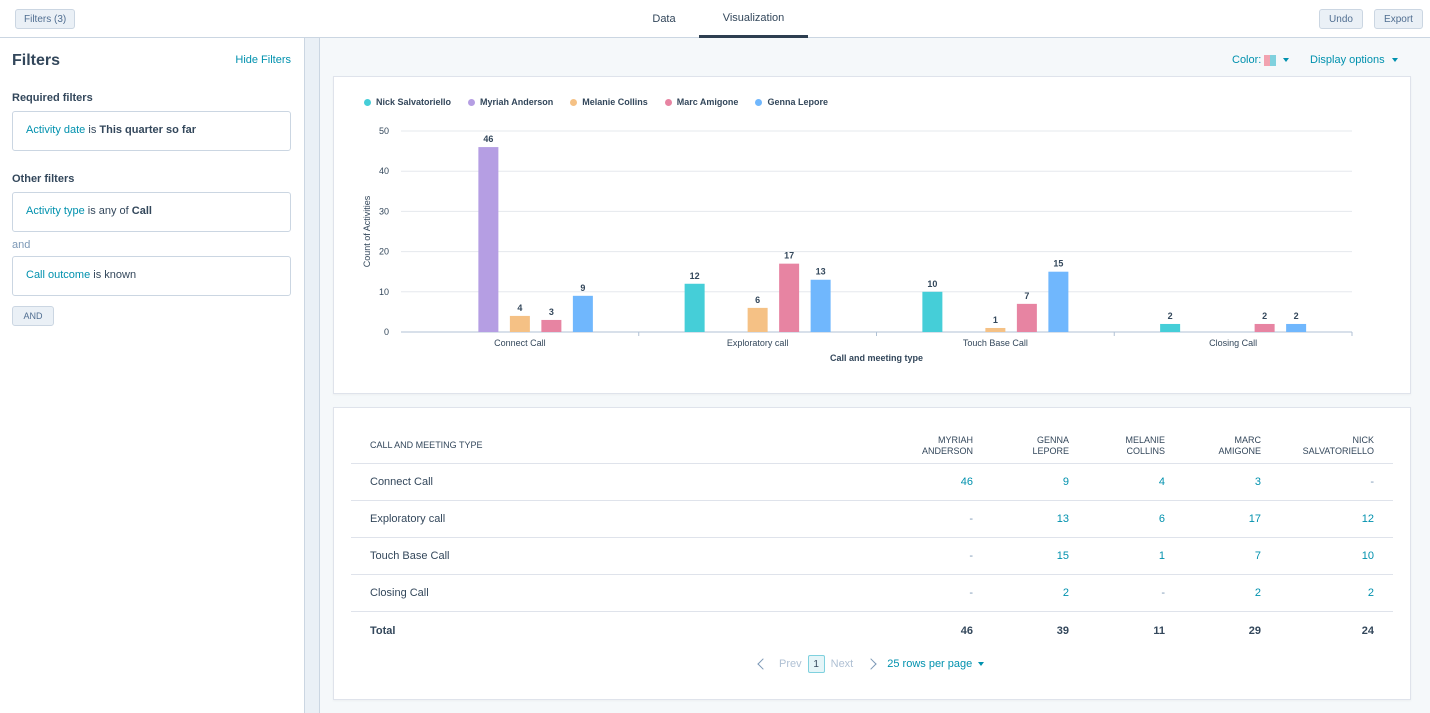 This screenshot has width=1430, height=713. What do you see at coordinates (1145, 450) in the screenshot?
I see `header-line: COLLINS` at bounding box center [1145, 450].